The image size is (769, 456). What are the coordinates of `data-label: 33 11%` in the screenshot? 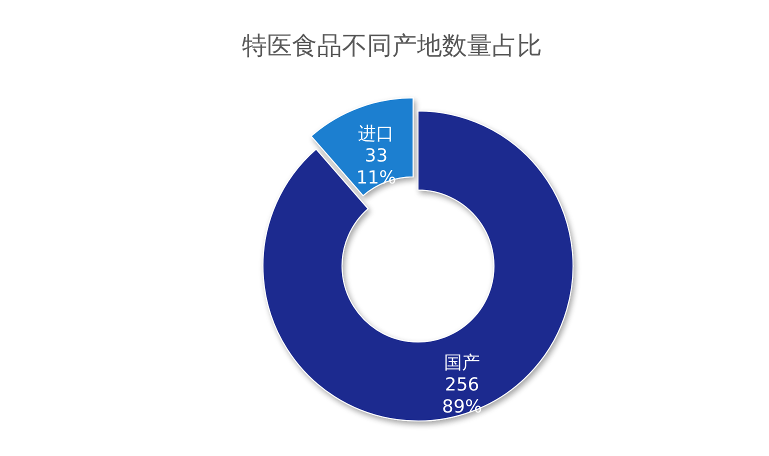 It's located at (376, 167).